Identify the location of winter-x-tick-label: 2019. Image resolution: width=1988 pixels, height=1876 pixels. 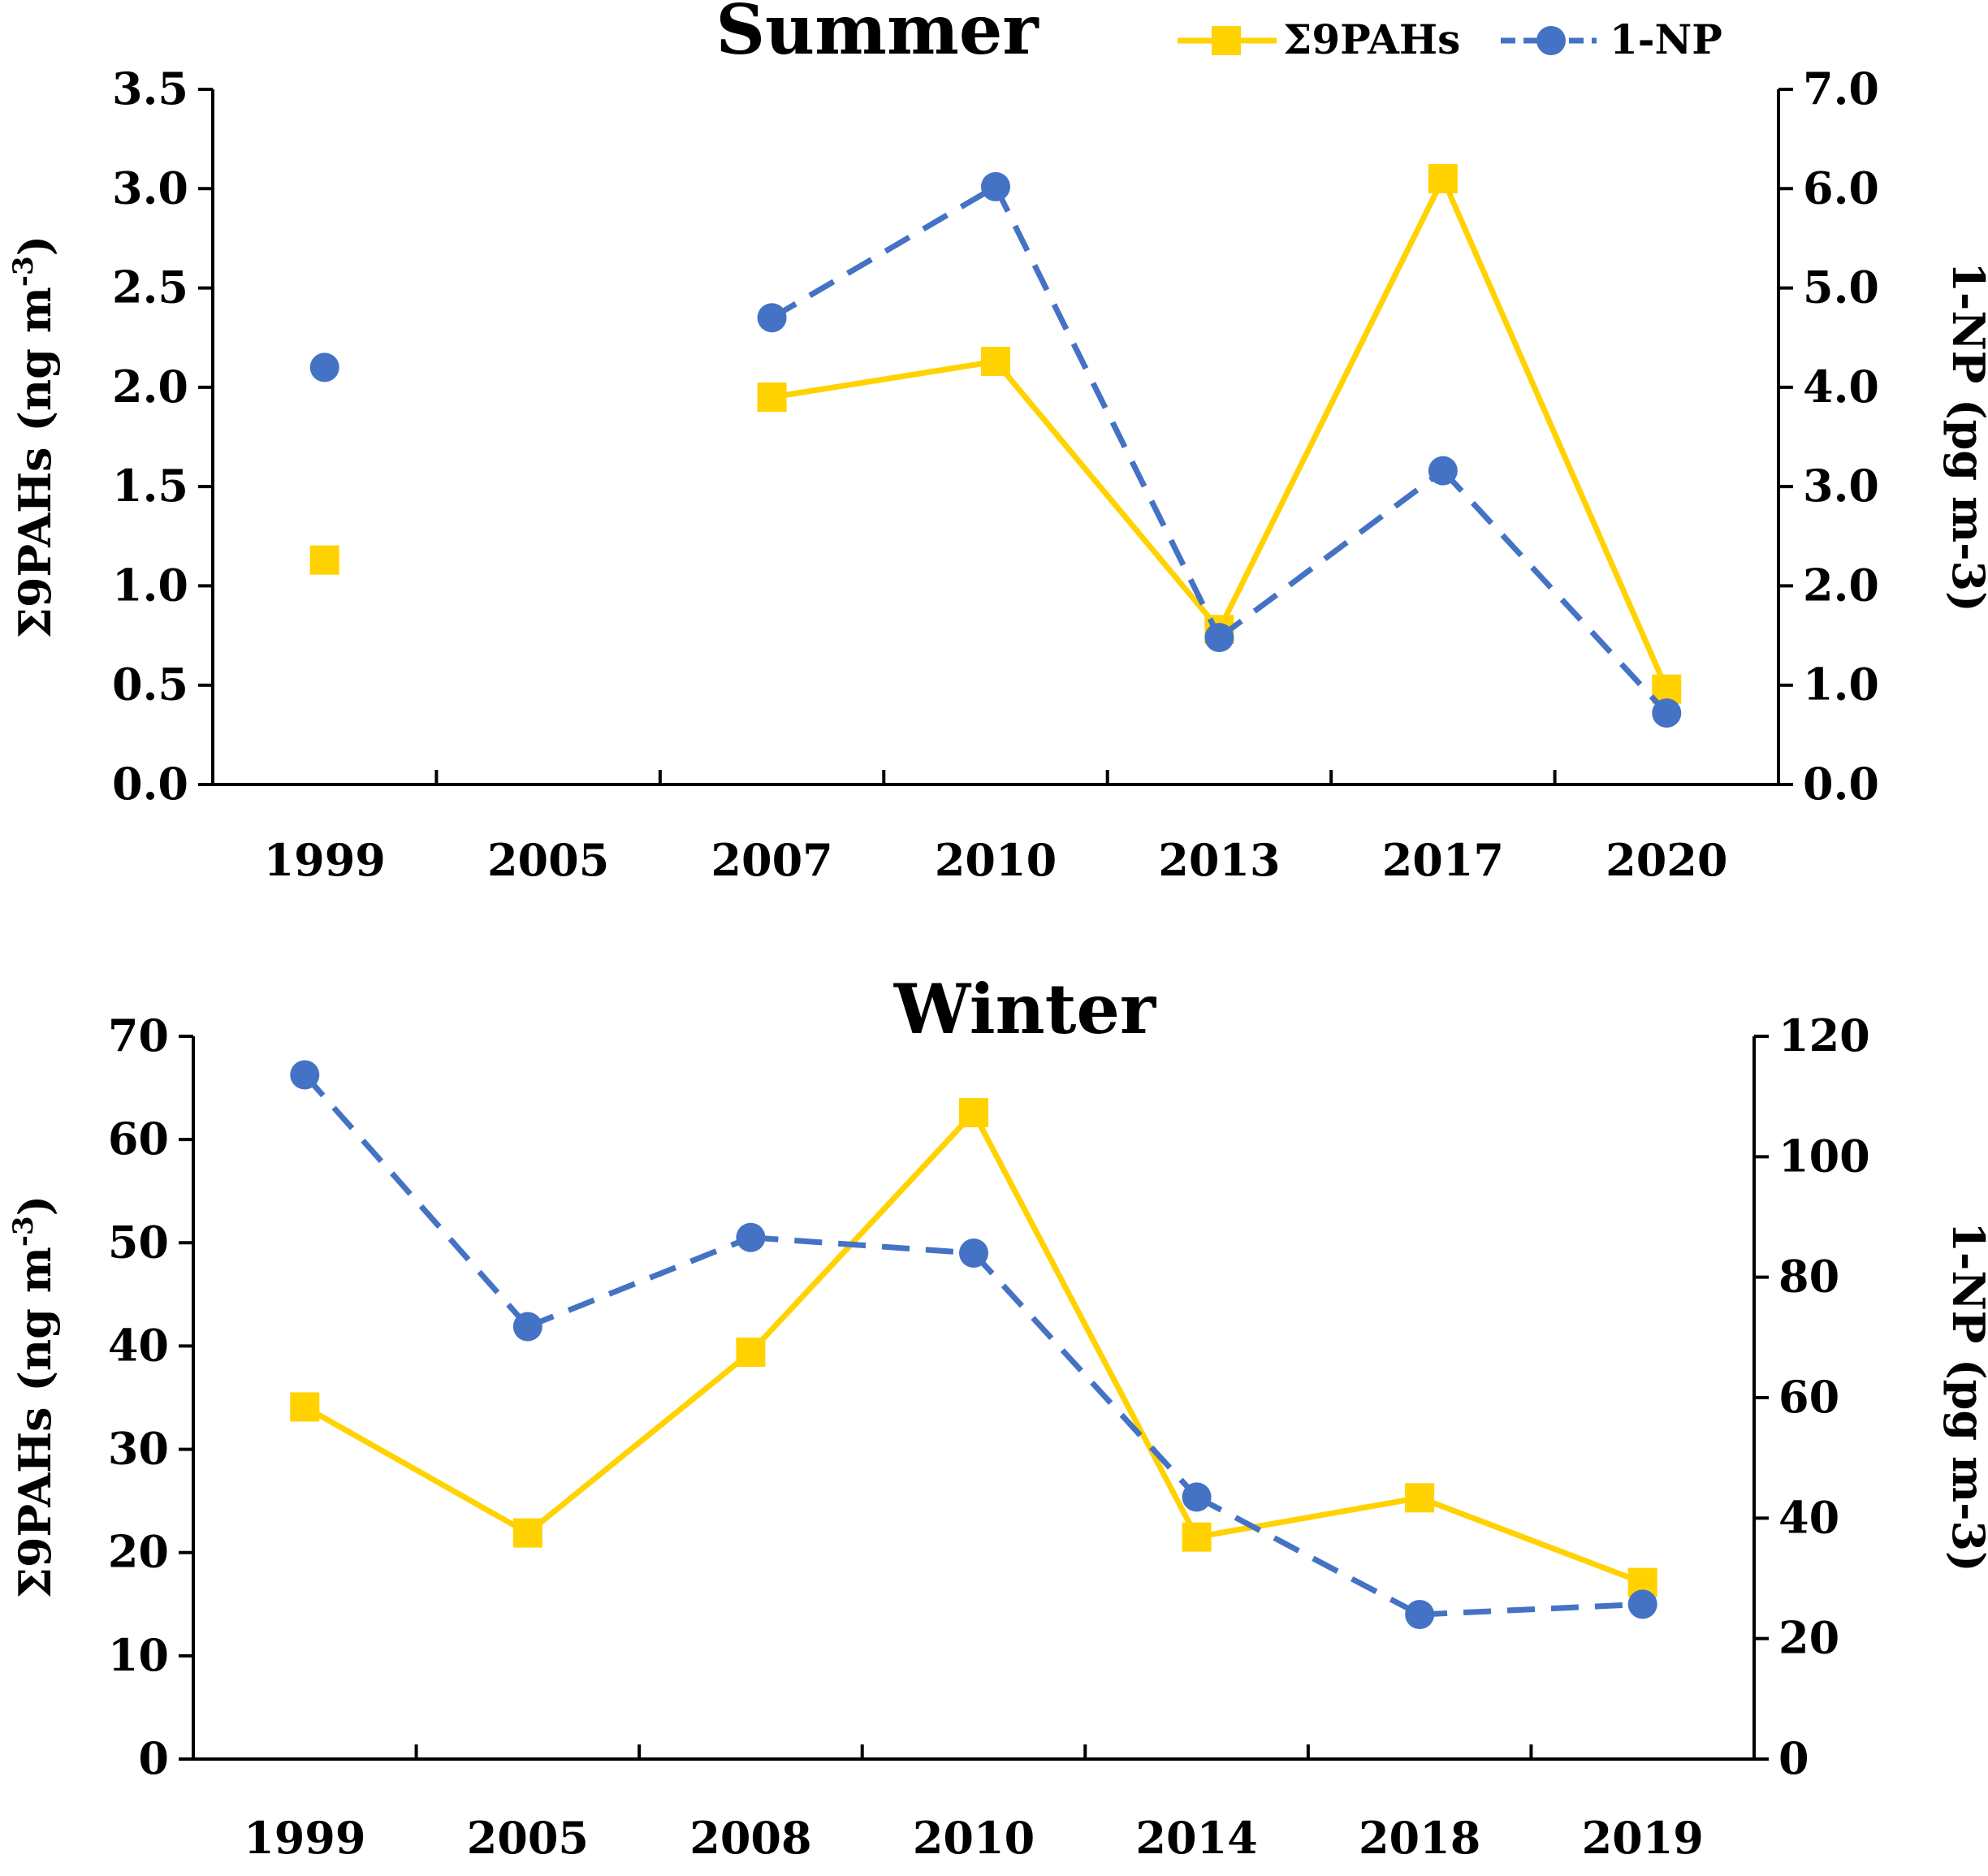
(1643, 1838).